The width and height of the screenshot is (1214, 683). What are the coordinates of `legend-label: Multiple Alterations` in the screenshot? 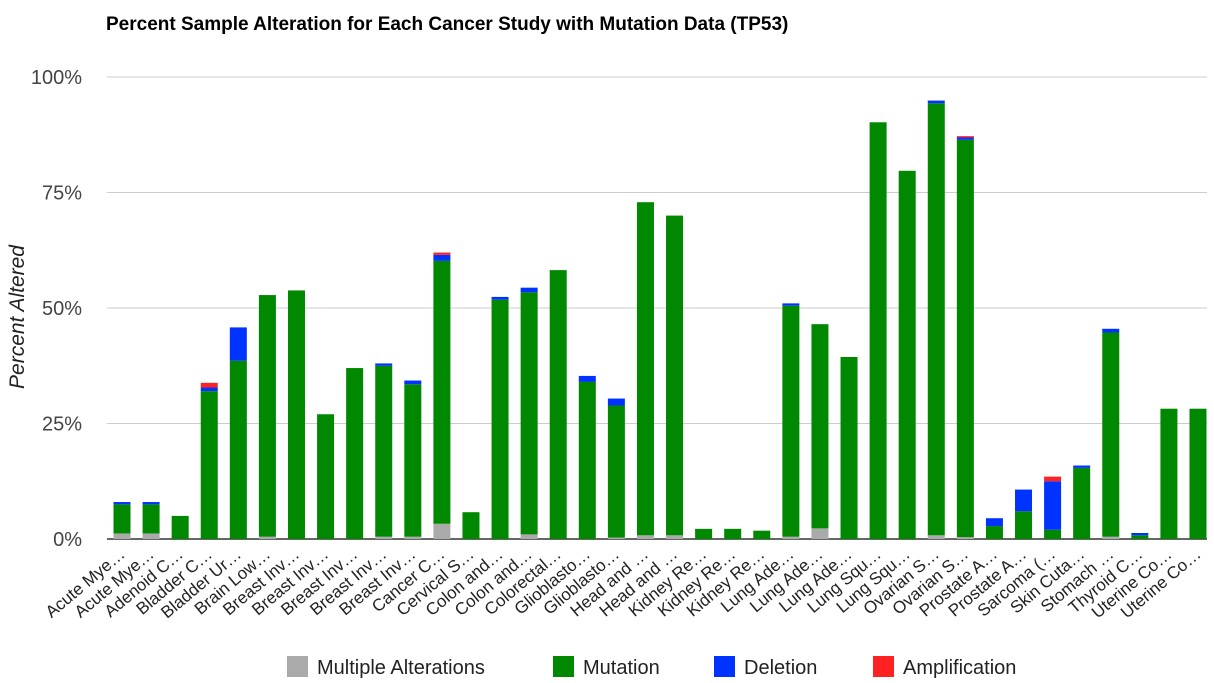 It's located at (401, 668).